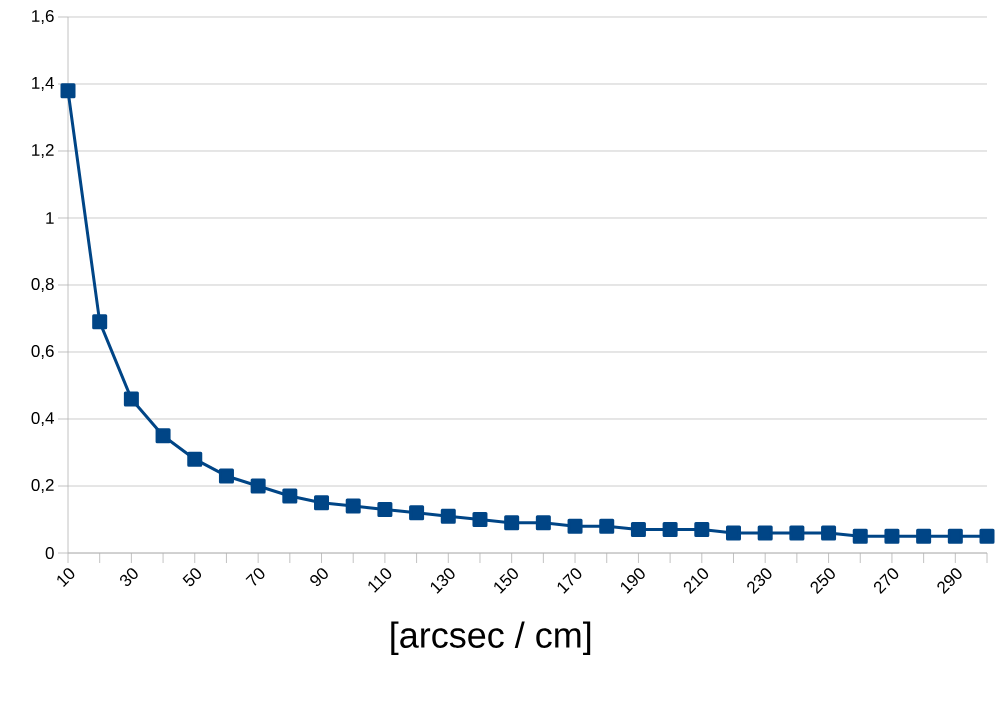 This screenshot has height=708, width=1007. Describe the element at coordinates (42, 419) in the screenshot. I see `y-tick-label: 0,4` at that location.